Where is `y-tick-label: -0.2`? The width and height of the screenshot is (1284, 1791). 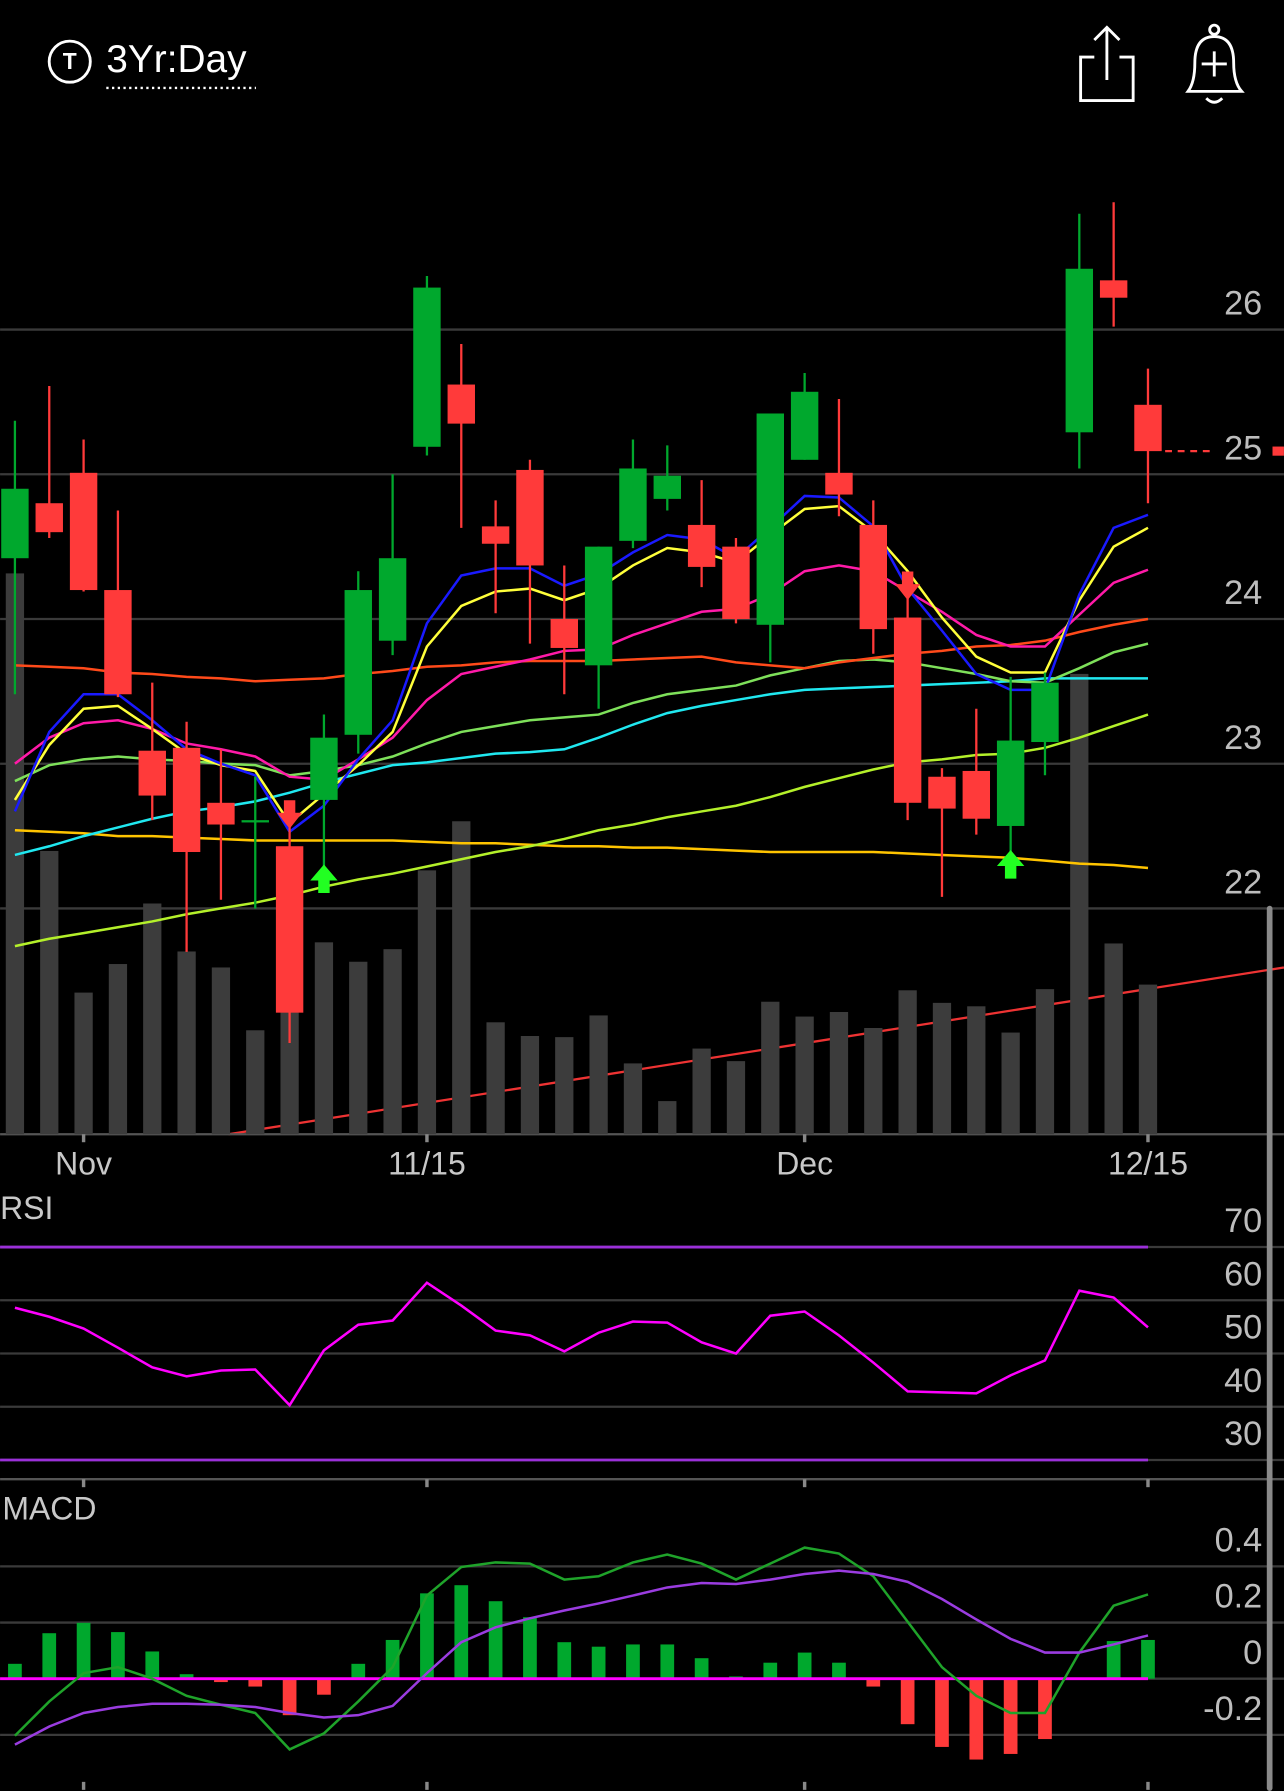 y-tick-label: -0.2 is located at coordinates (1232, 1709).